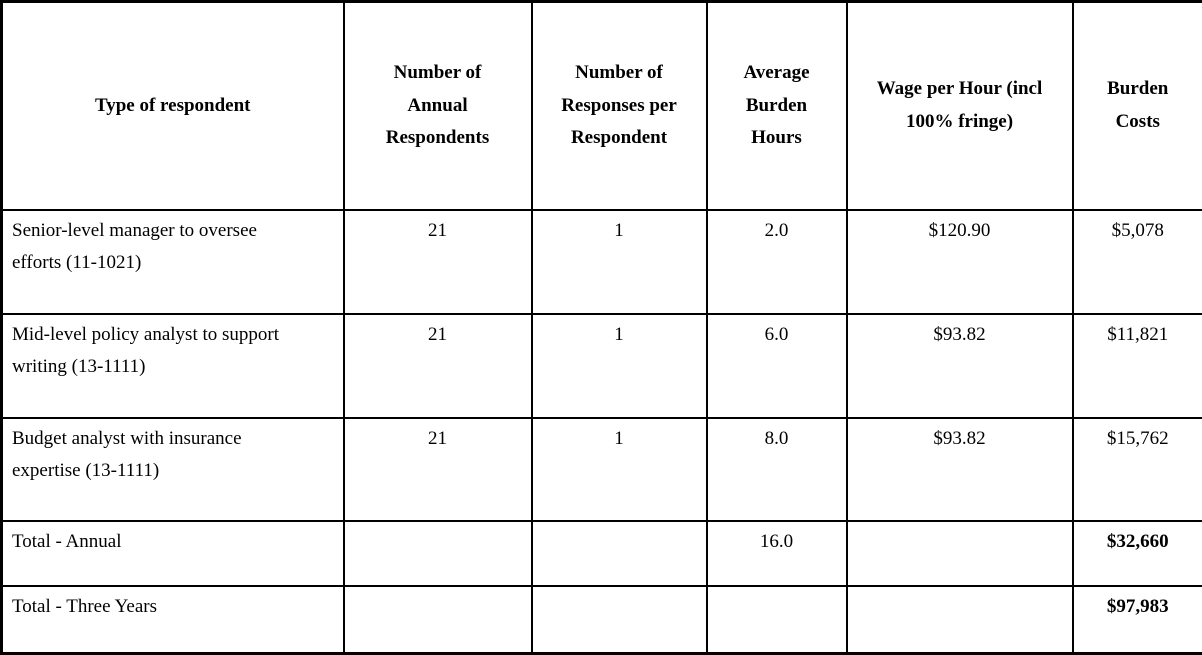 The height and width of the screenshot is (655, 1202). I want to click on cell-total-annual-label: Total - Annual, so click(173, 553).